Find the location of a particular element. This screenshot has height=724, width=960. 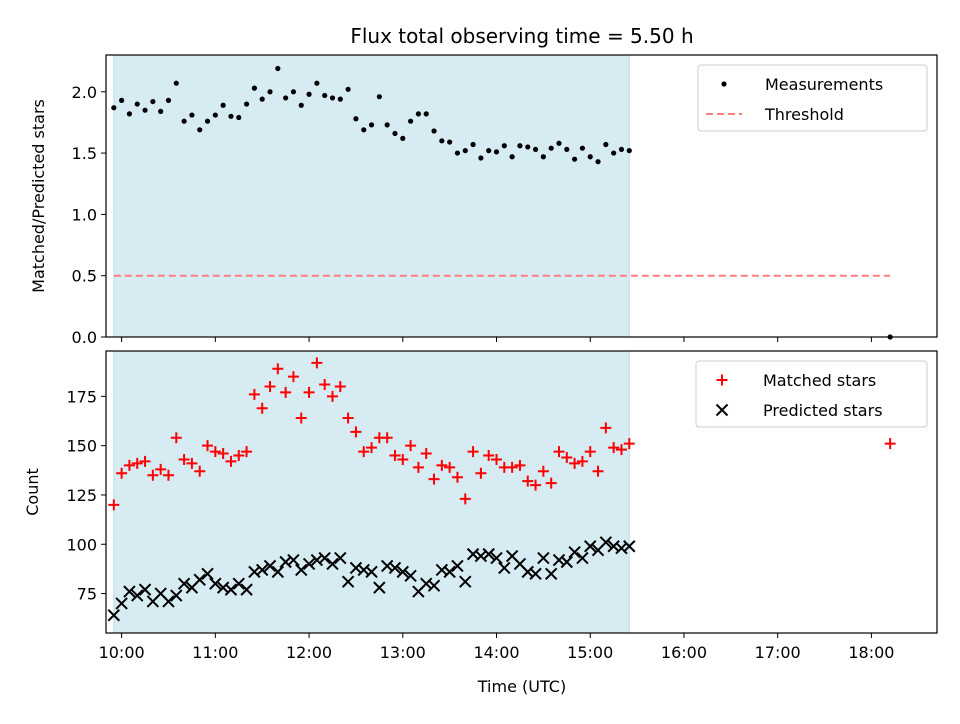

y-tick-label: 75 is located at coordinates (87, 594).